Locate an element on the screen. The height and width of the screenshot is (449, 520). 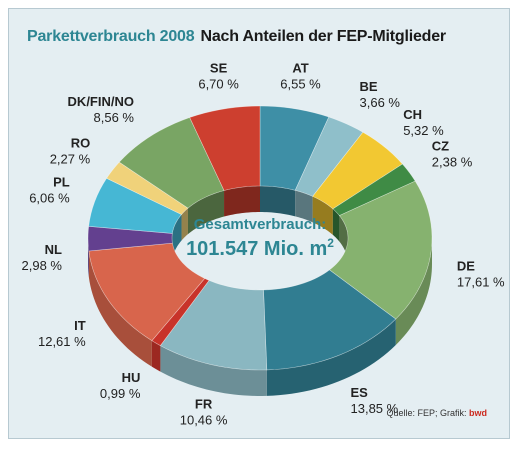
slice-label-it: IT is located at coordinates (80, 325).